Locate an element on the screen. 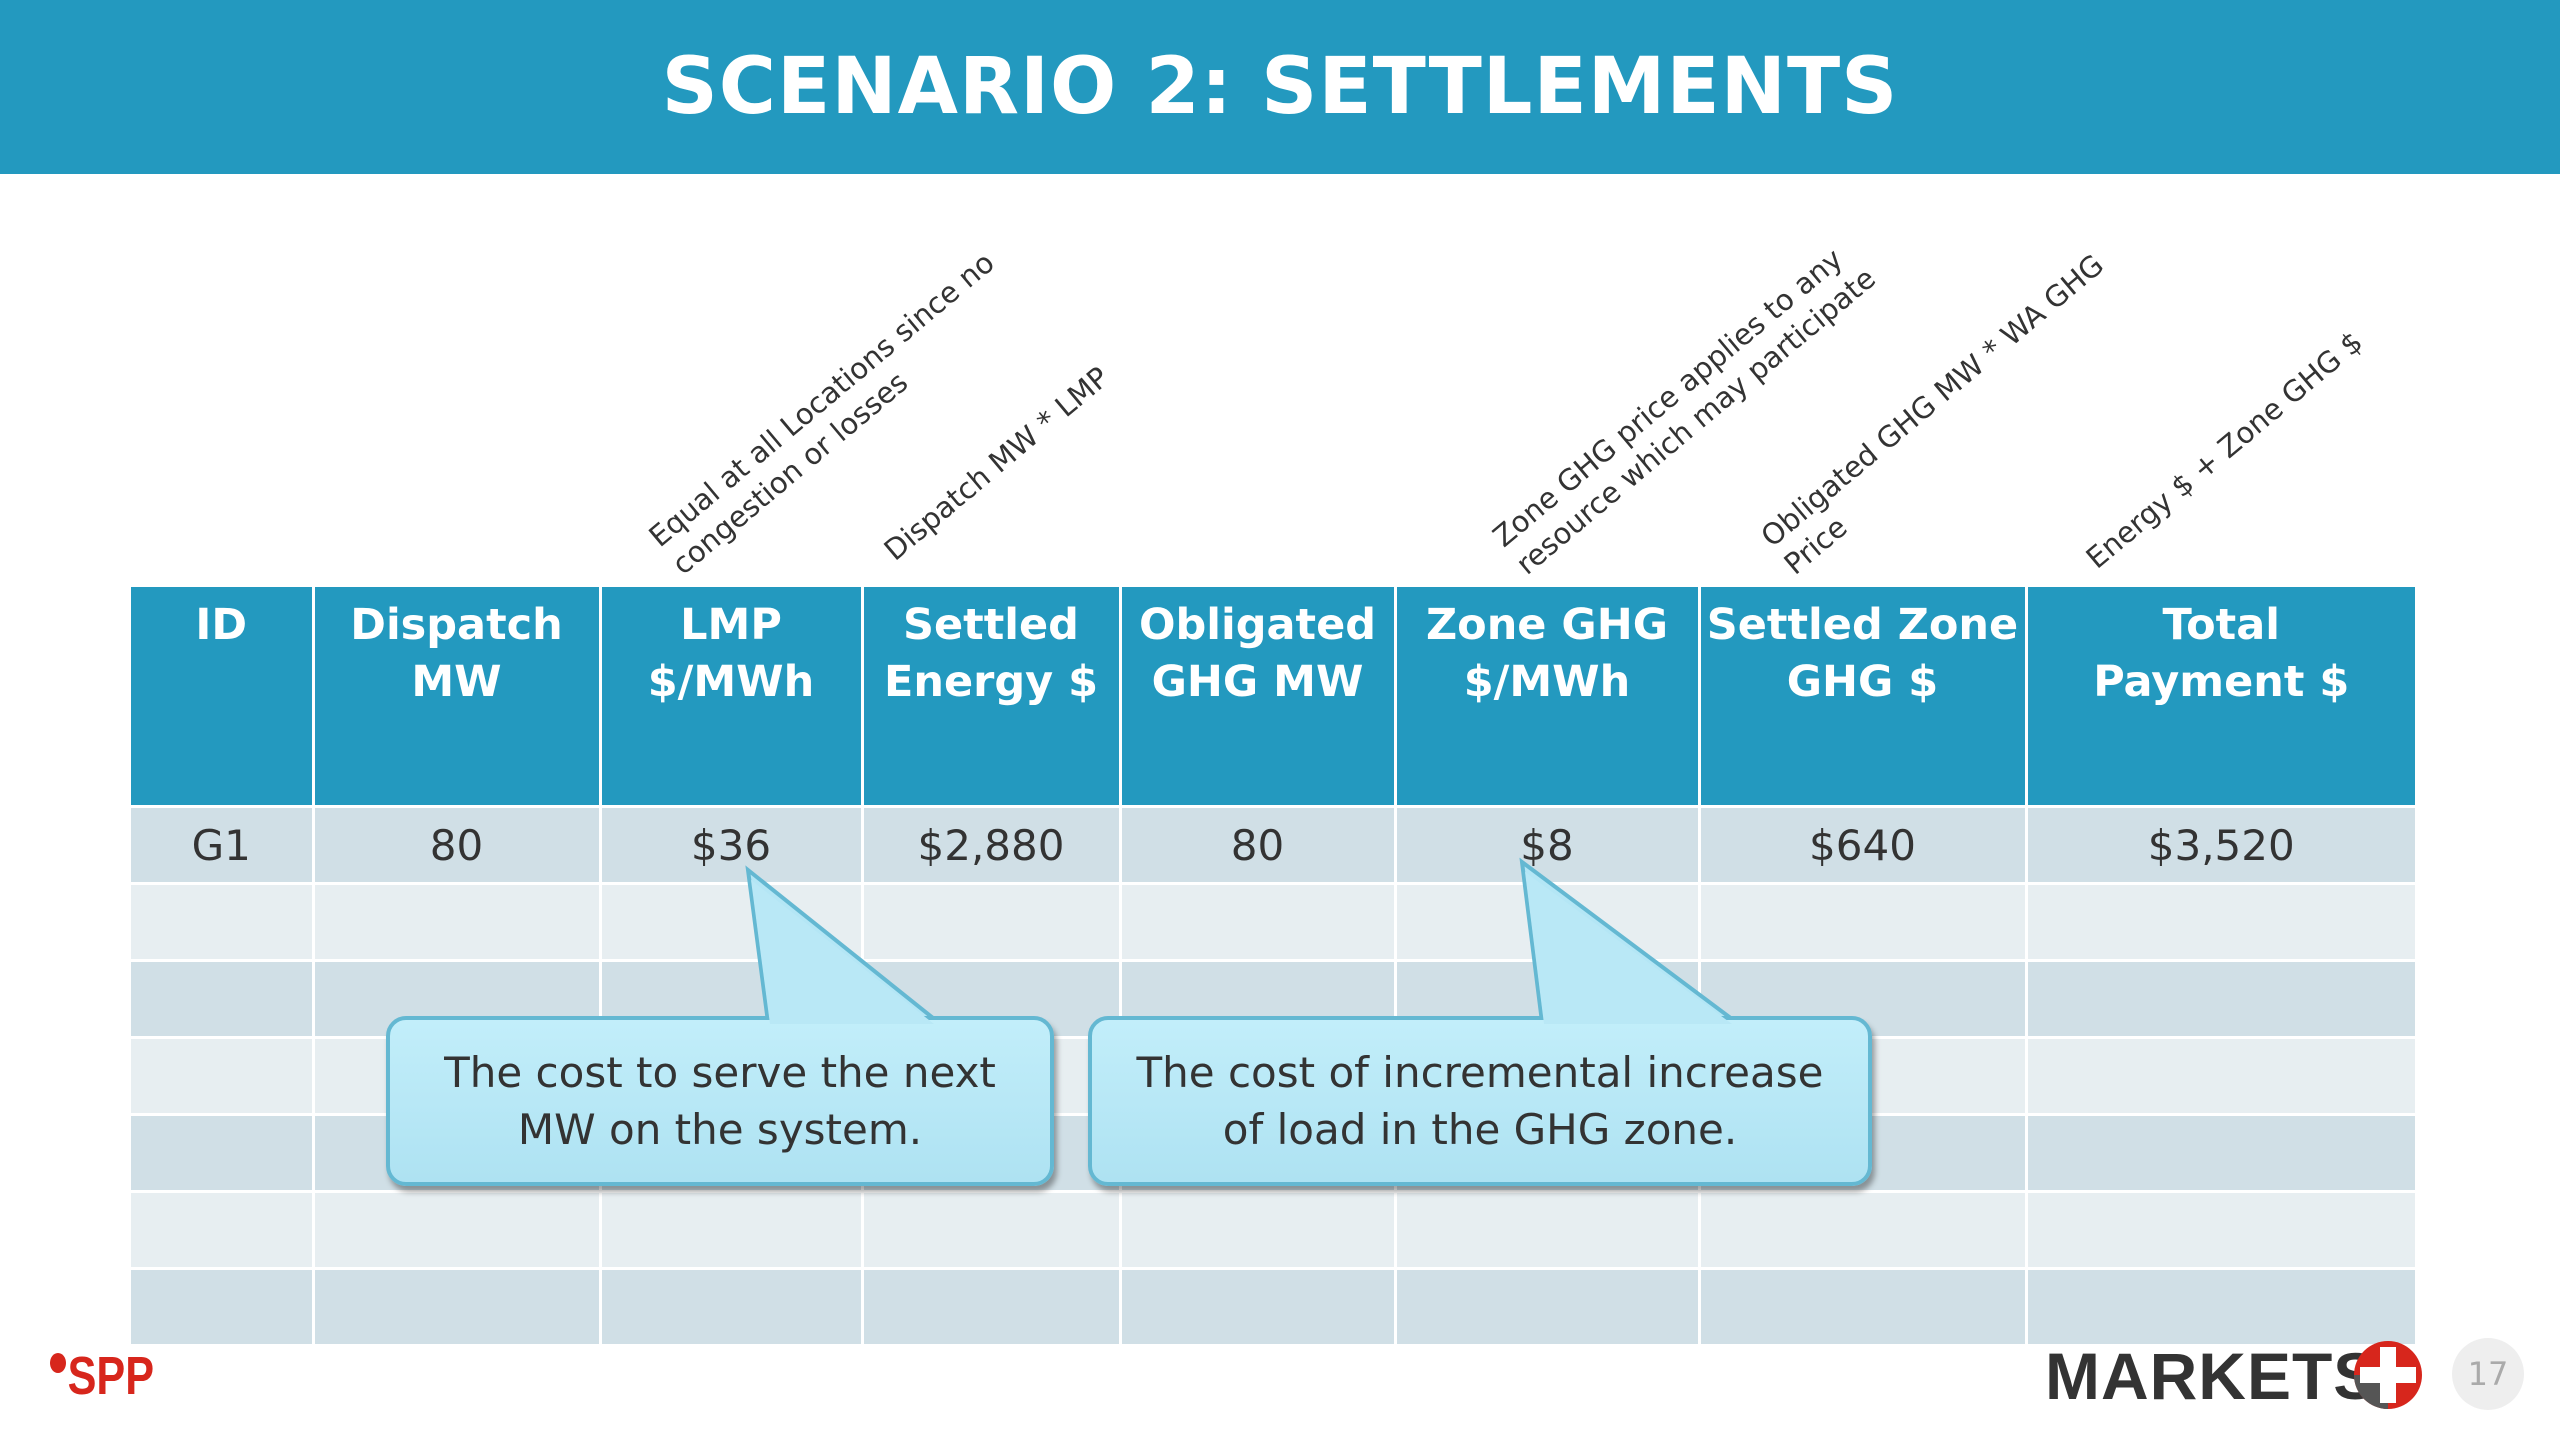  header-line: ID is located at coordinates (221, 625).